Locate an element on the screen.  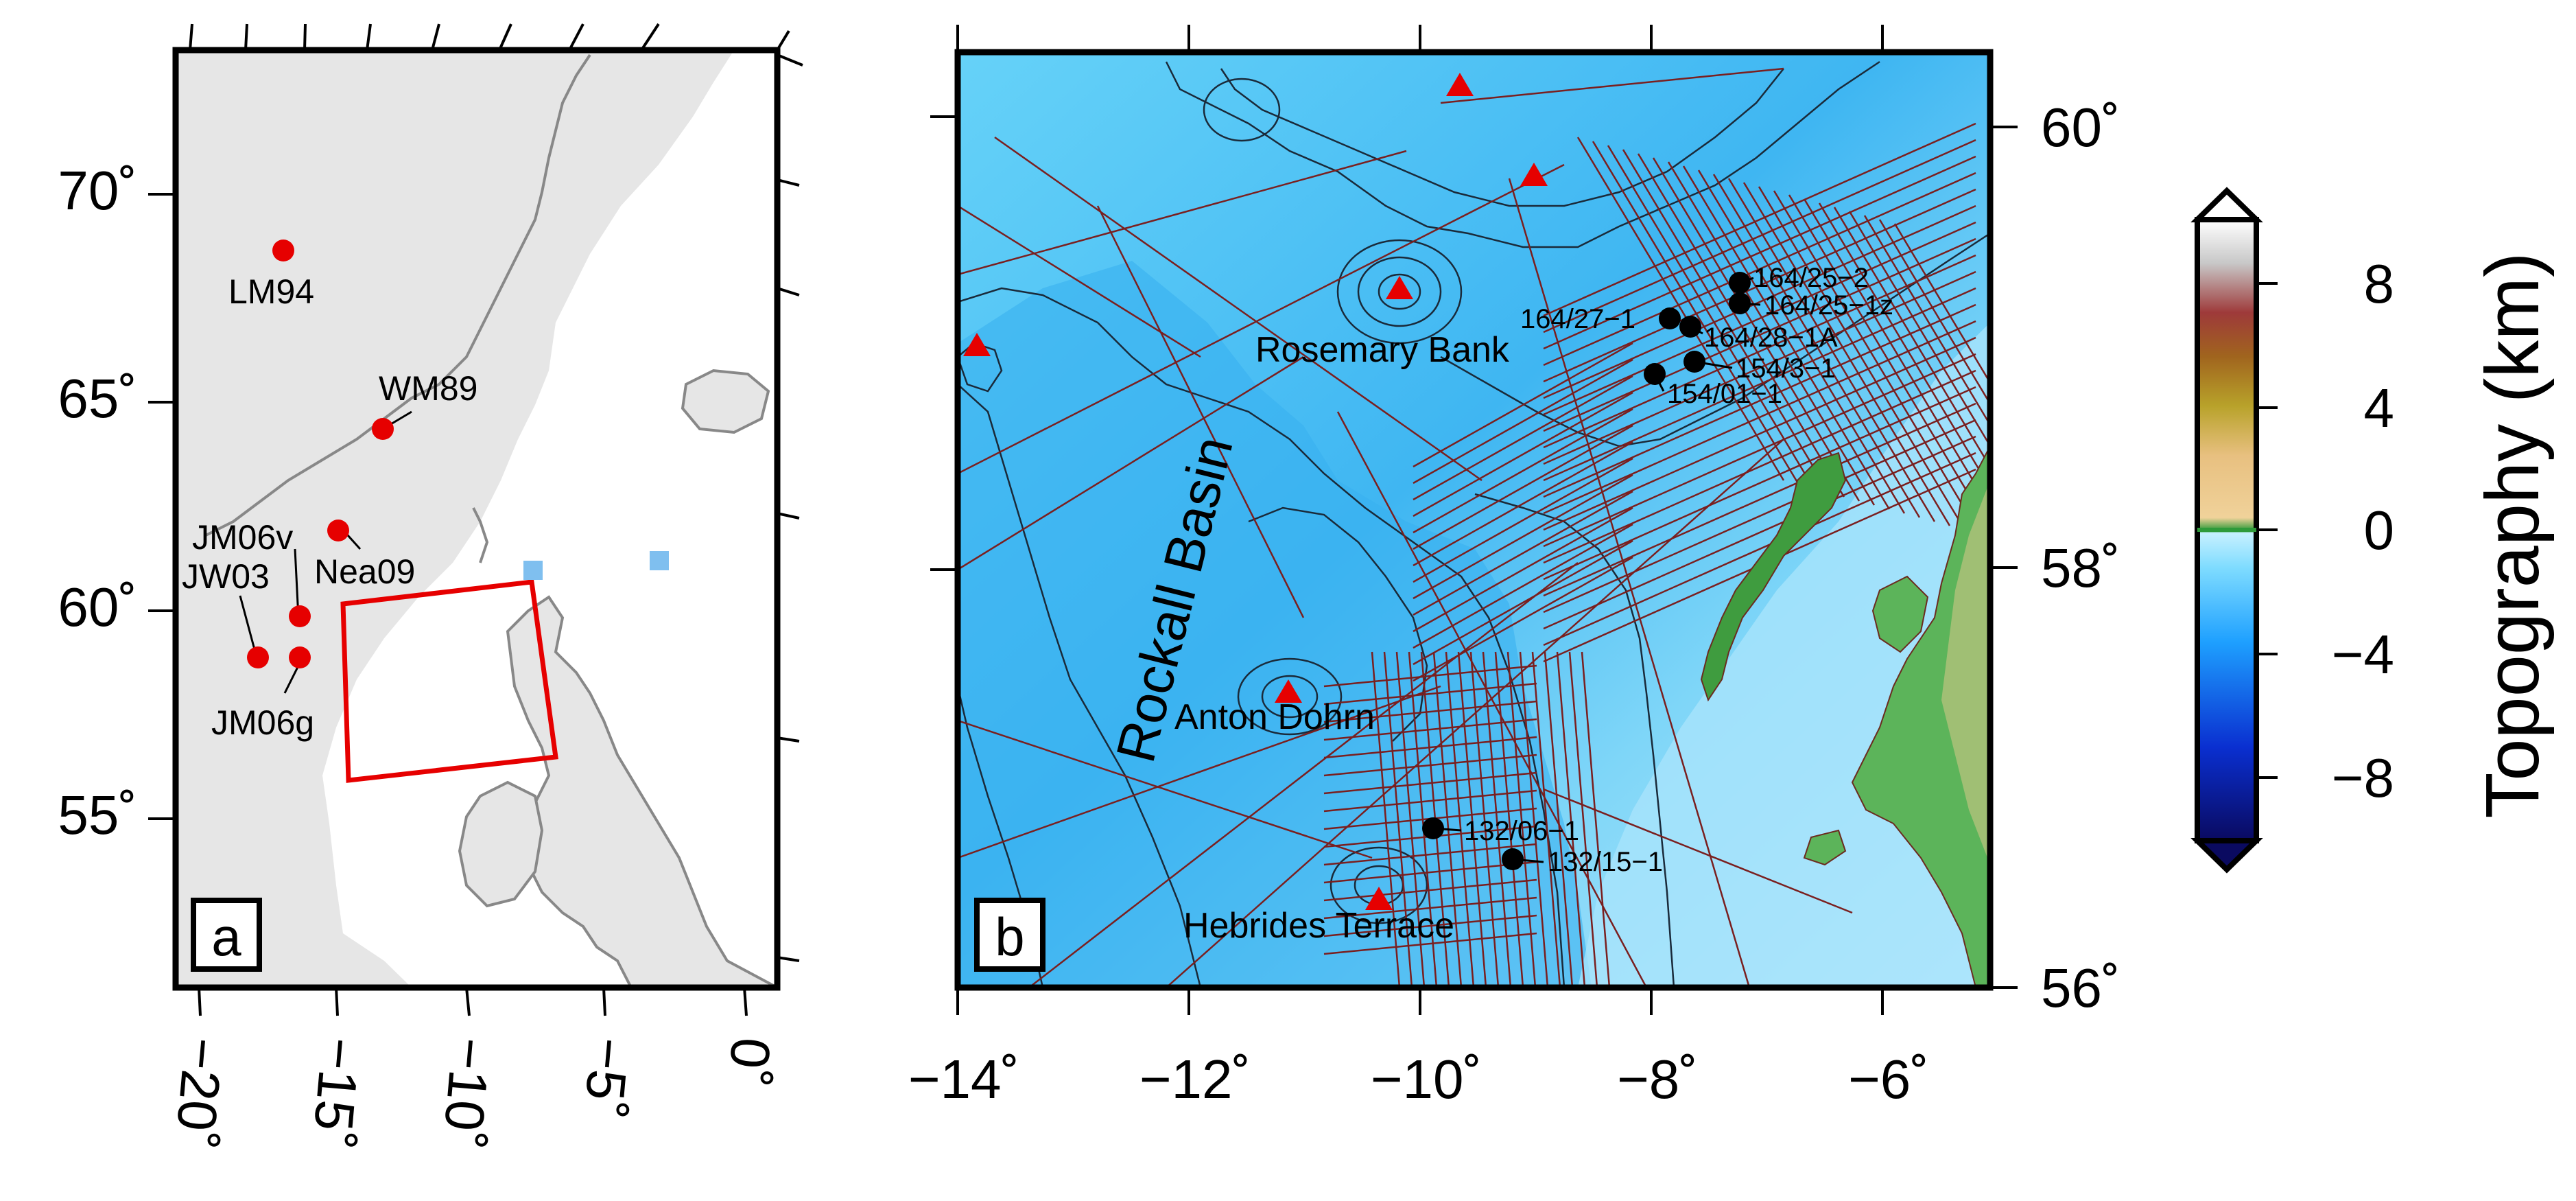
skye is located at coordinates (1900, 614).